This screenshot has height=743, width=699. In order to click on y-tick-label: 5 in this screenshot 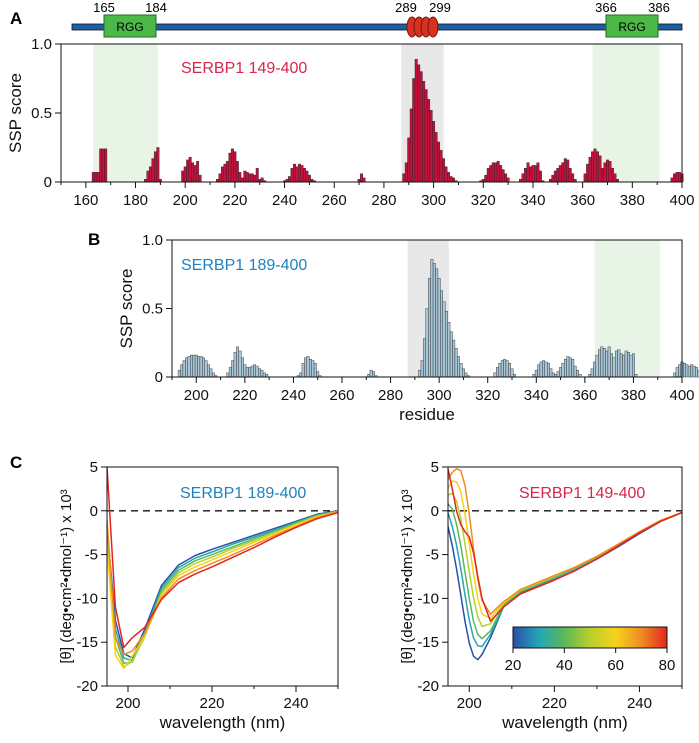, I will do `click(94, 467)`.